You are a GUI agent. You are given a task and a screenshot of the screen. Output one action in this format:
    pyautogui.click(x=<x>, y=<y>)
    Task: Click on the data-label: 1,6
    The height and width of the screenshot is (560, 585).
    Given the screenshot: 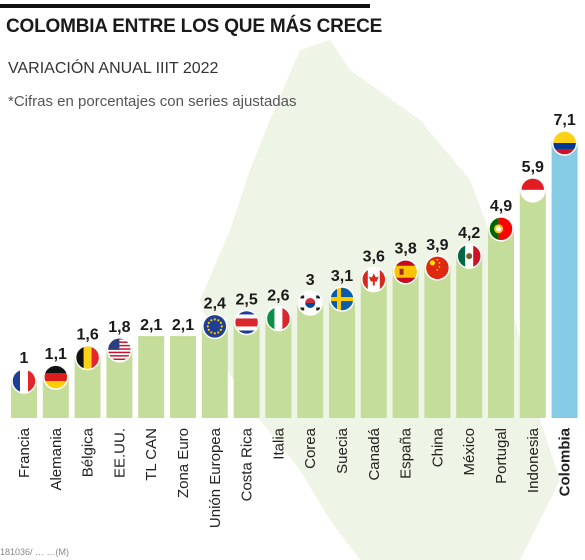 What is the action you would take?
    pyautogui.click(x=87, y=335)
    